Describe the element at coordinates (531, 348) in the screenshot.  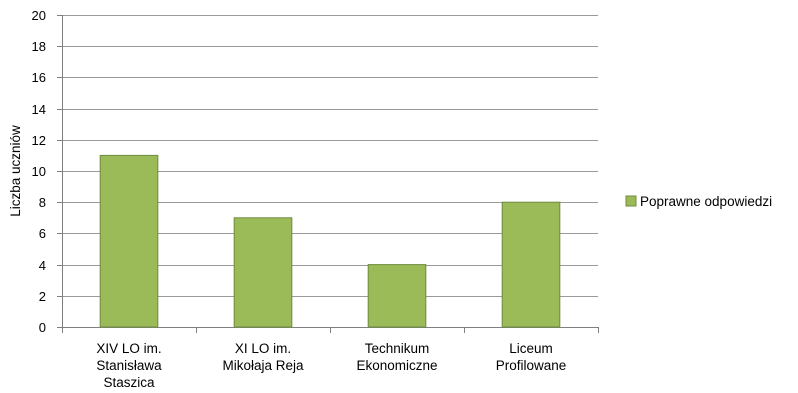
I see `x-tick-label: Liceum` at that location.